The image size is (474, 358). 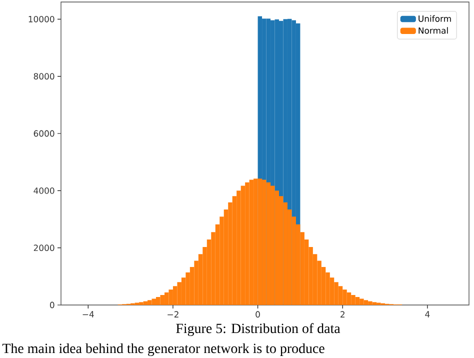 I want to click on caption: Figure 5: Distribution of data, so click(x=258, y=329).